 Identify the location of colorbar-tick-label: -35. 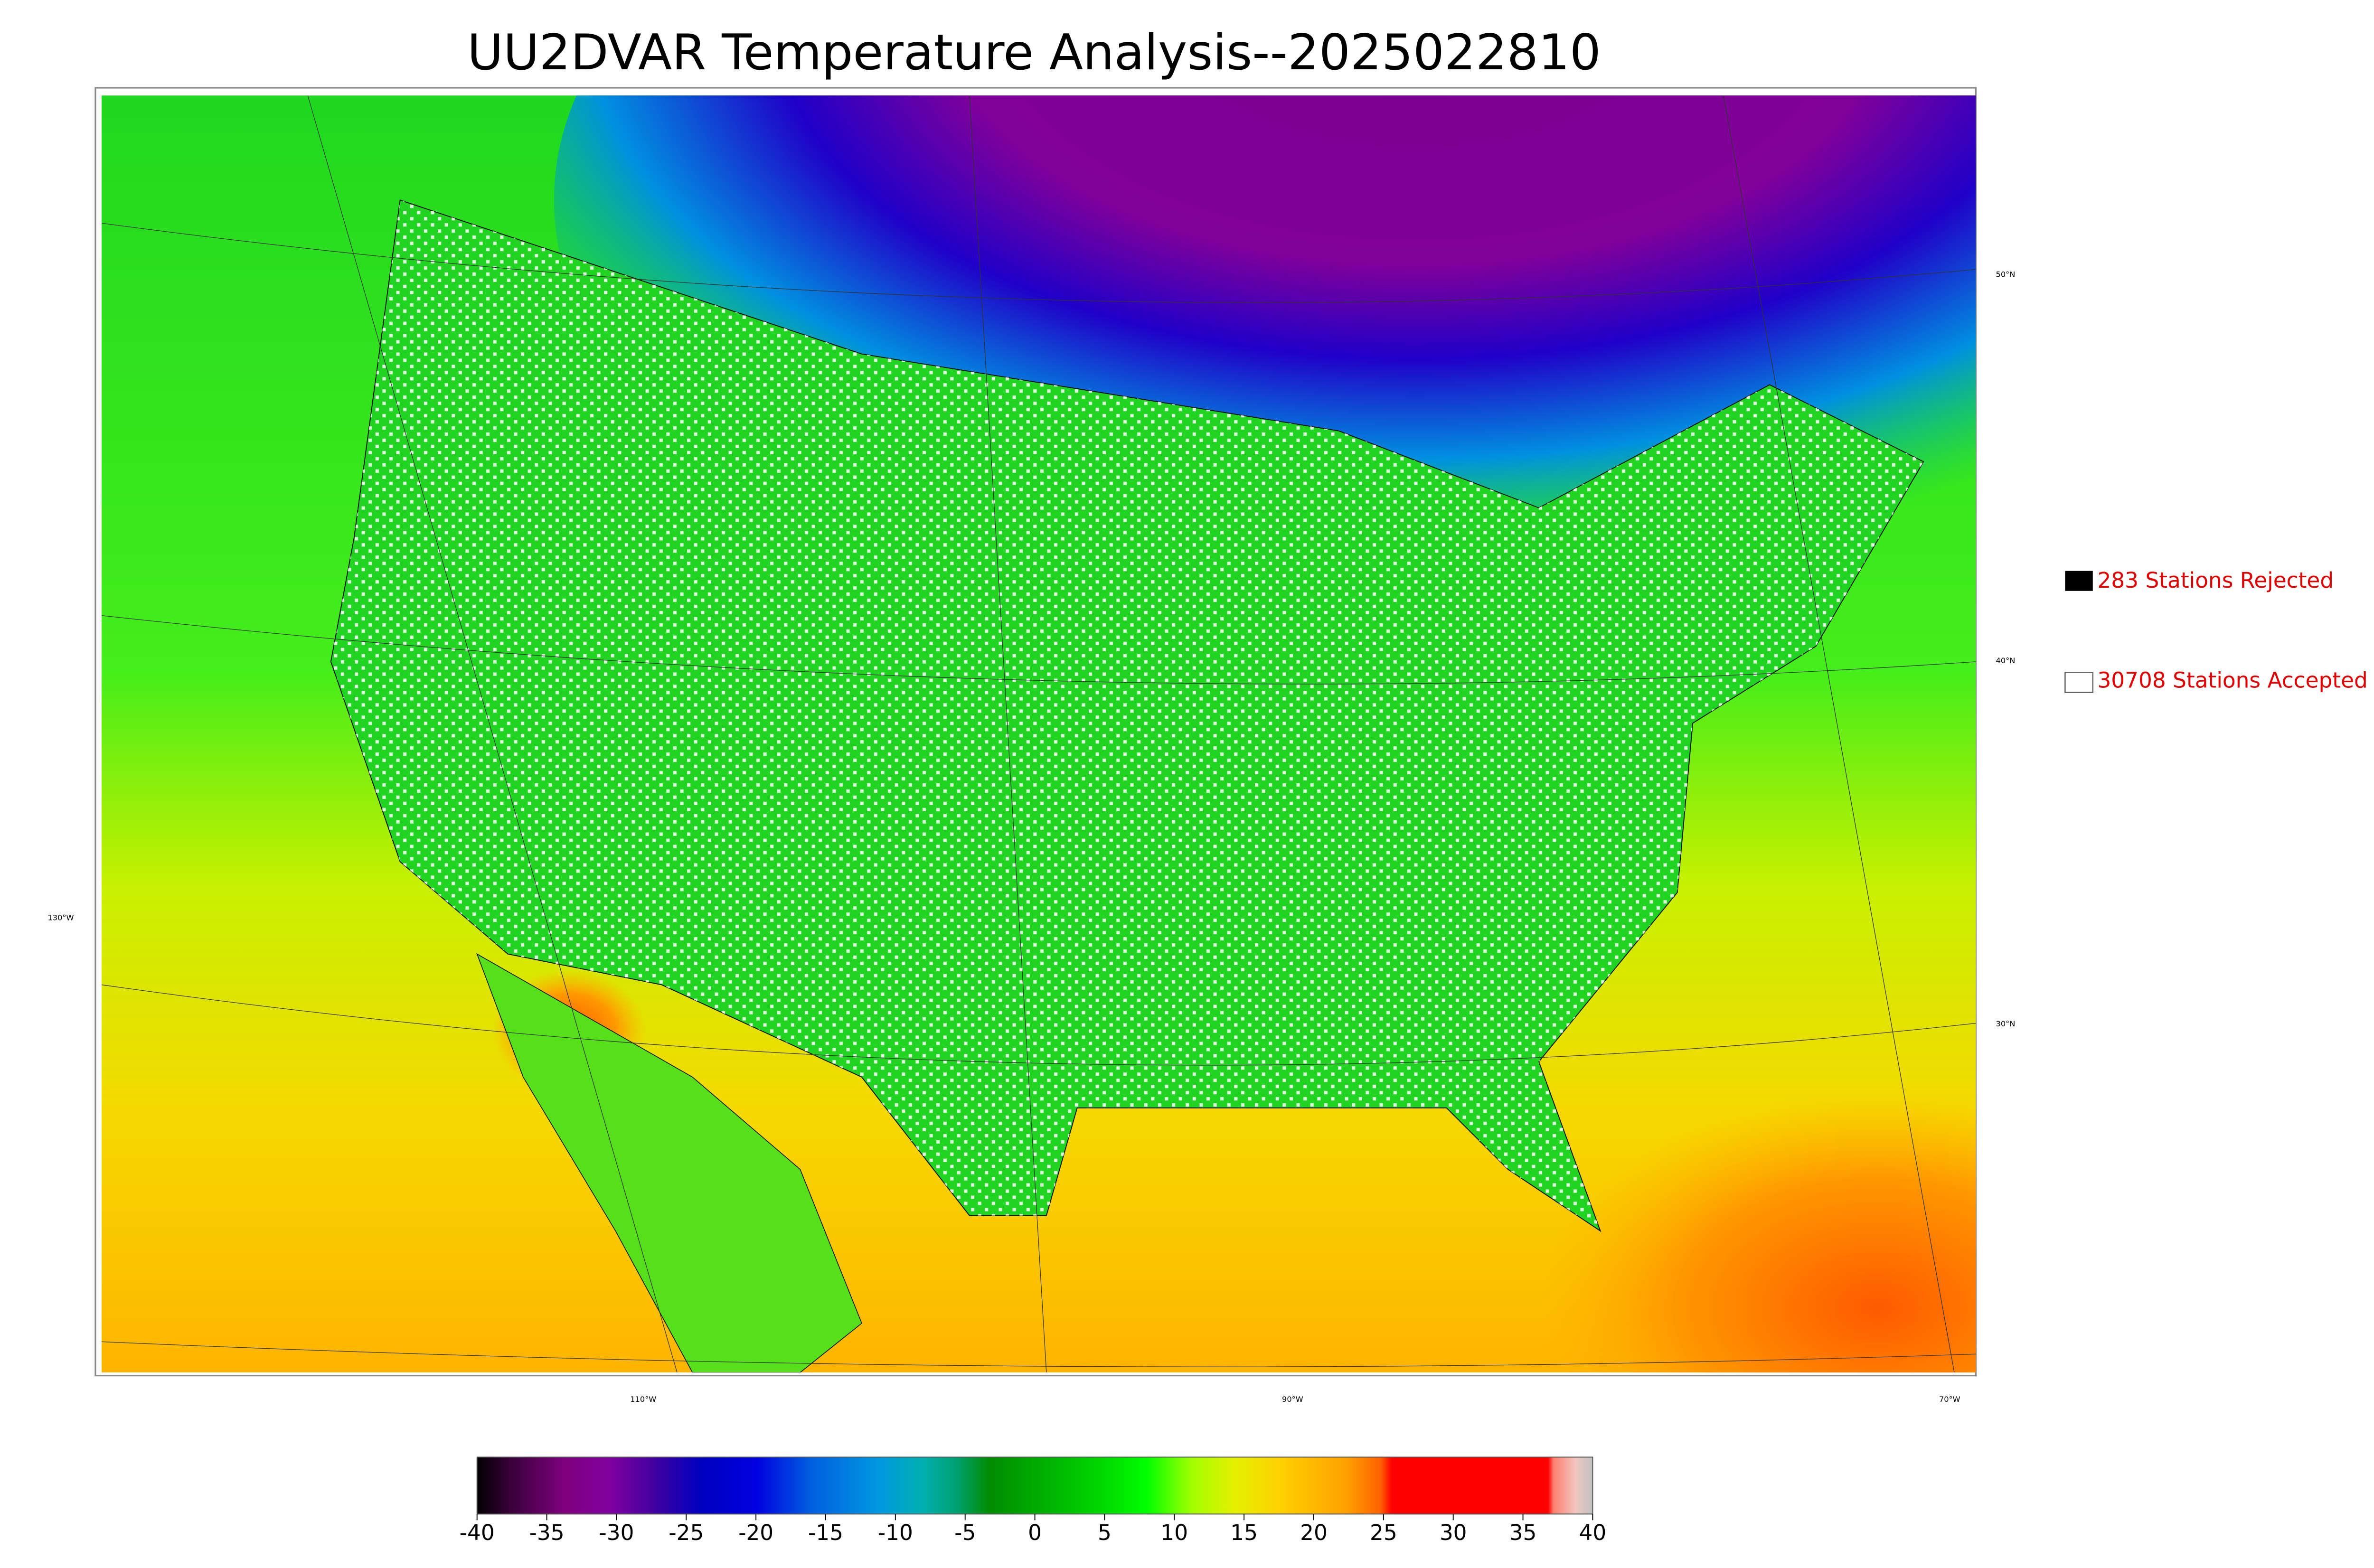
(547, 1533).